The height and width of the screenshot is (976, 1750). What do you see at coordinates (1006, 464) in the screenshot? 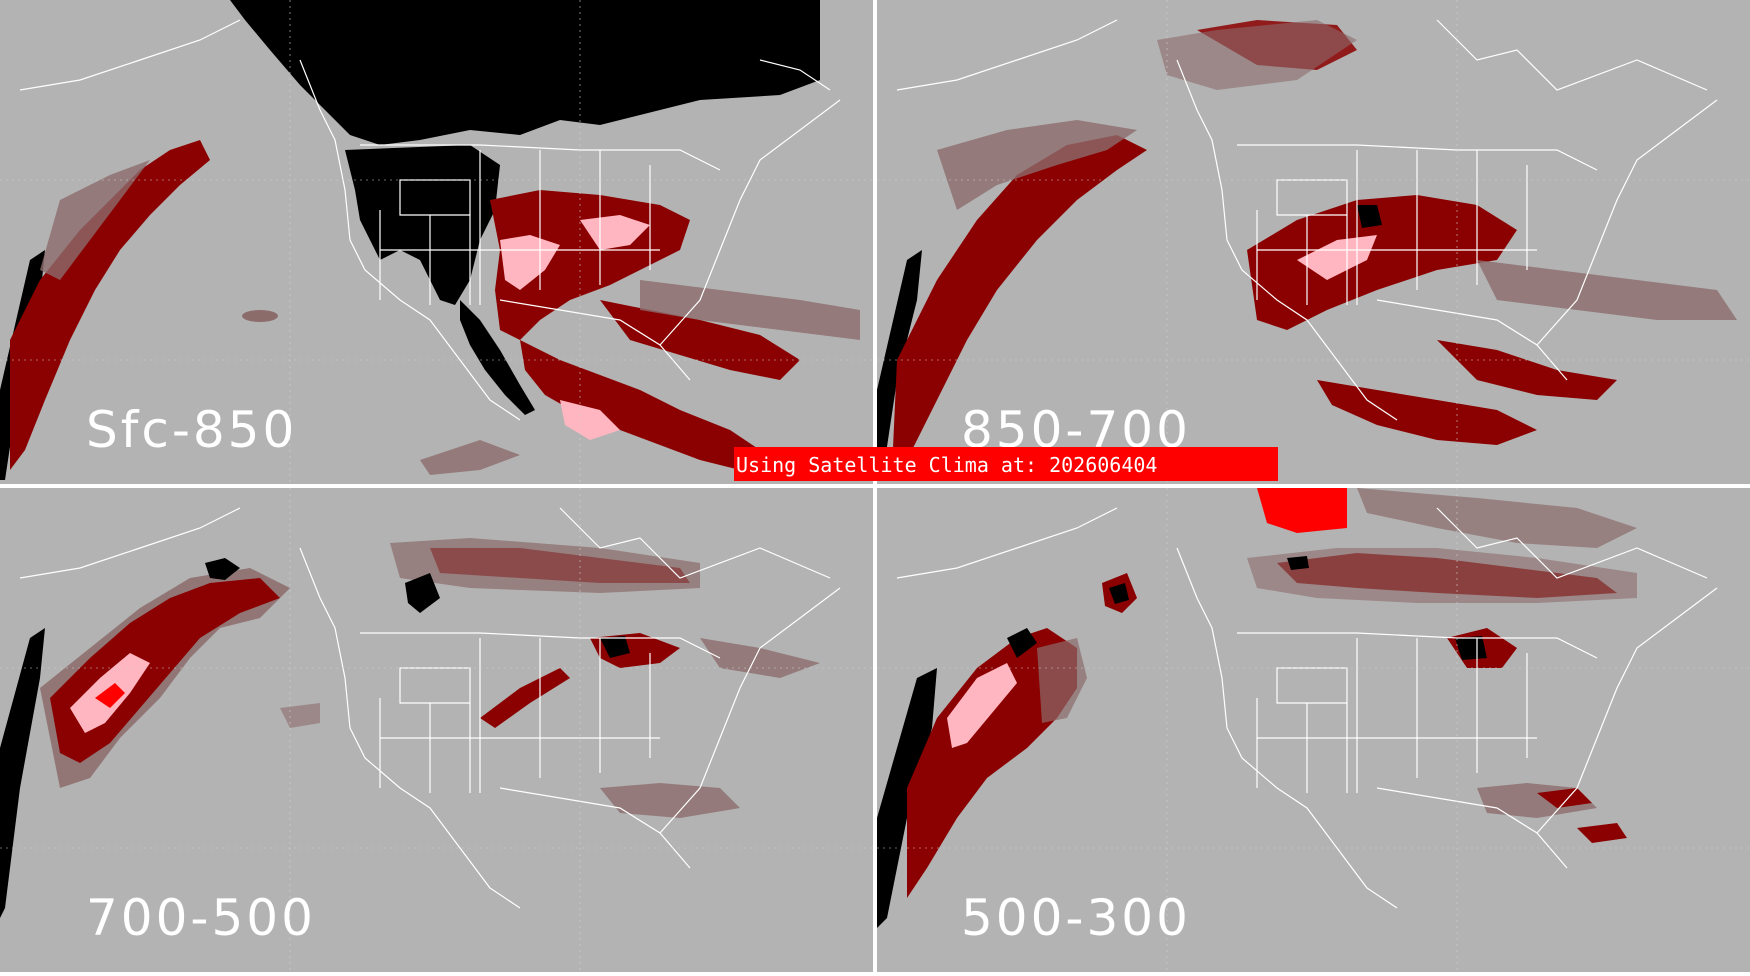
I see `satellite-clima-banner: Using Satellite Clima at: 202606404` at bounding box center [1006, 464].